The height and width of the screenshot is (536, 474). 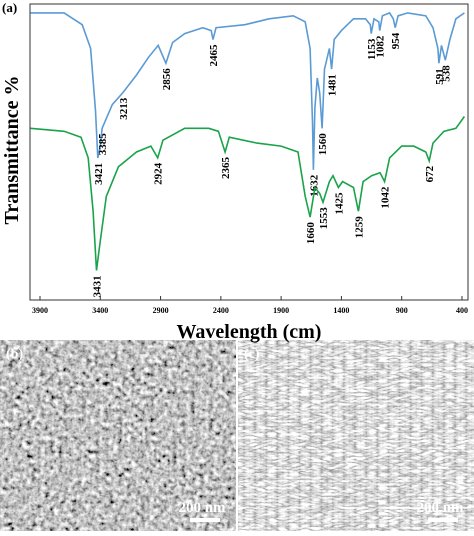 What do you see at coordinates (430, 173) in the screenshot?
I see `peak-label: 672` at bounding box center [430, 173].